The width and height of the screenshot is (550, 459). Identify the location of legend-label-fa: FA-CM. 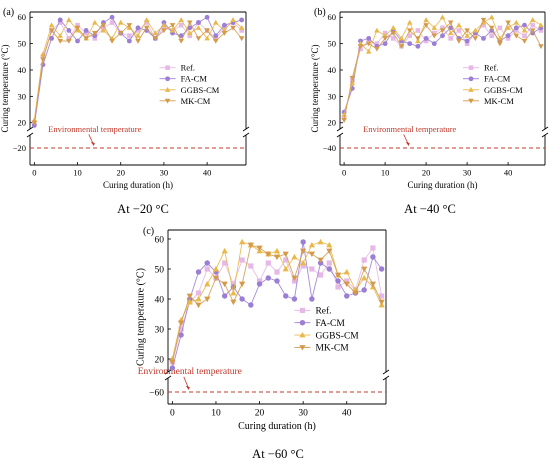
(497, 79).